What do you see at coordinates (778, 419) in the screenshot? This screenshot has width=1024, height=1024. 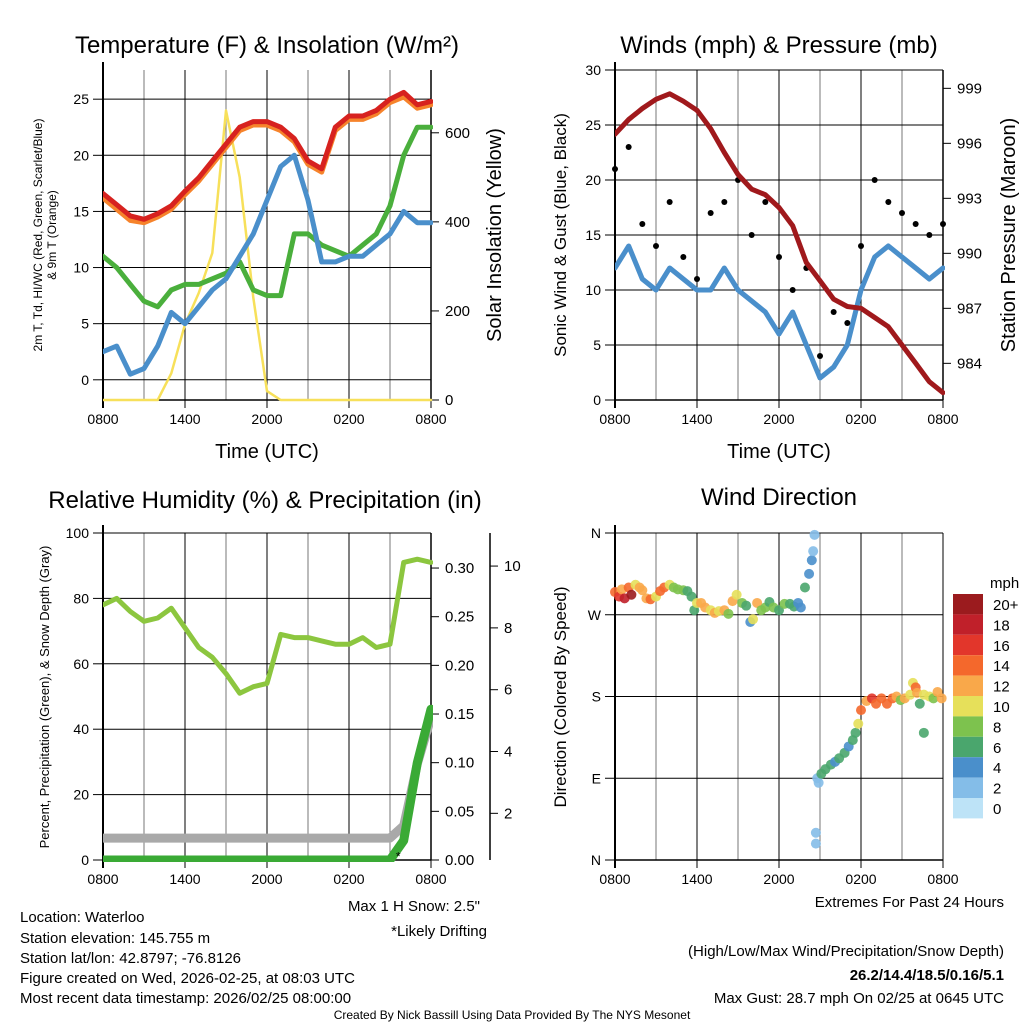 I see `winds-x-tick-label: 2000` at bounding box center [778, 419].